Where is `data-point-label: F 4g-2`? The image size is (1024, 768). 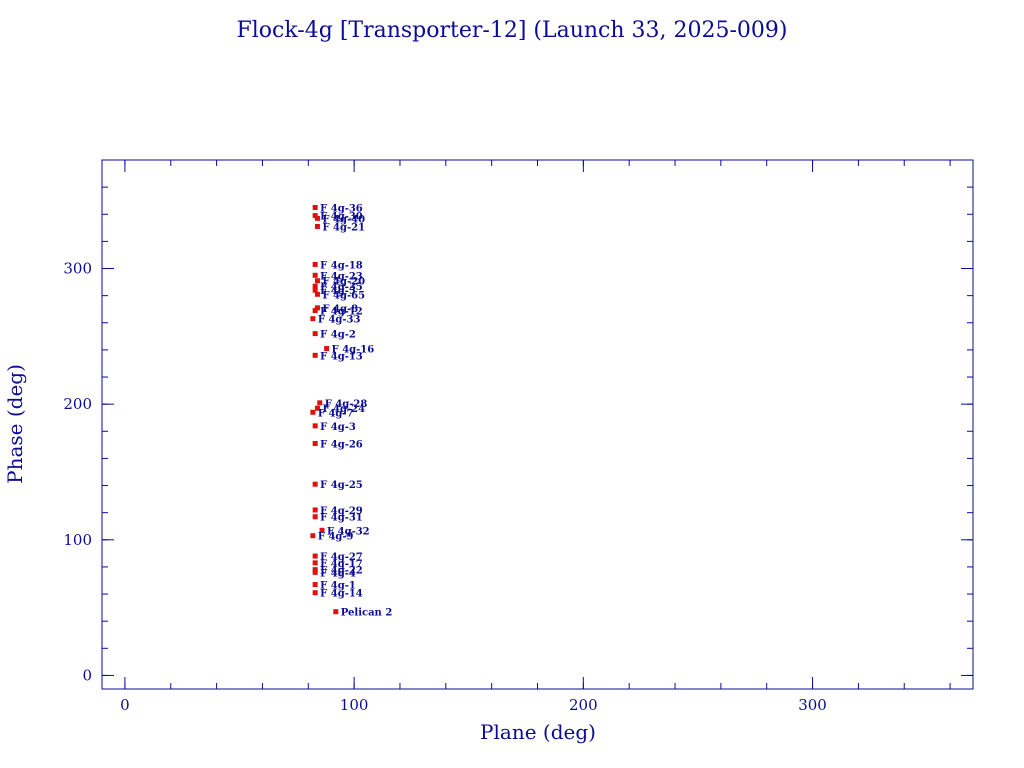 data-point-label: F 4g-2 is located at coordinates (338, 335).